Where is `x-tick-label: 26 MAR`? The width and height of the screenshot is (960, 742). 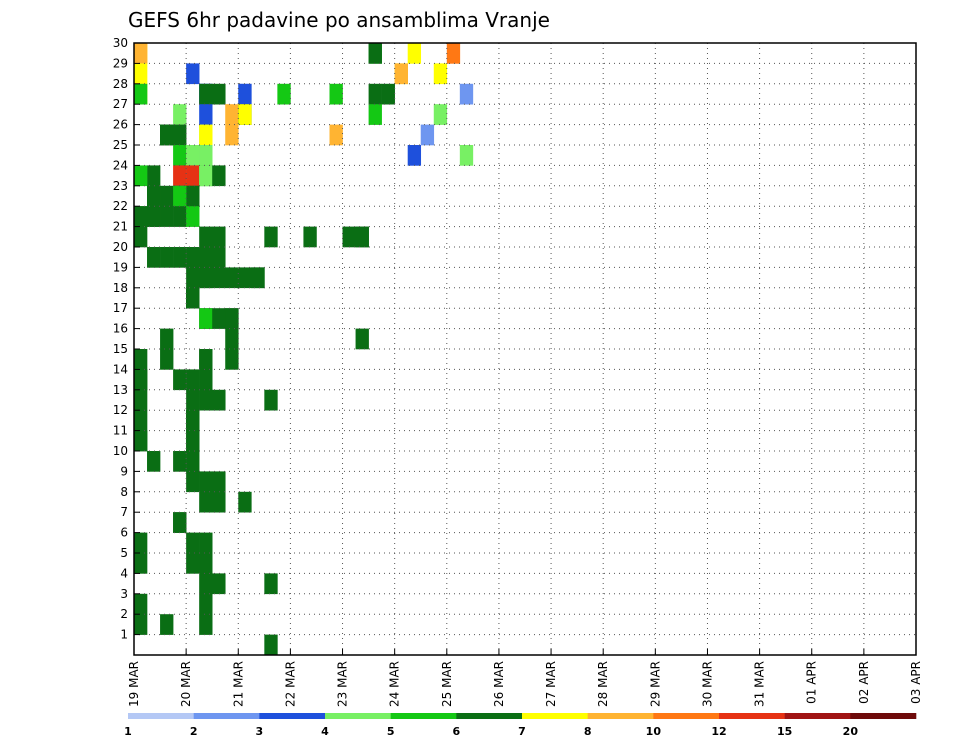 x-tick-label: 26 MAR is located at coordinates (499, 684).